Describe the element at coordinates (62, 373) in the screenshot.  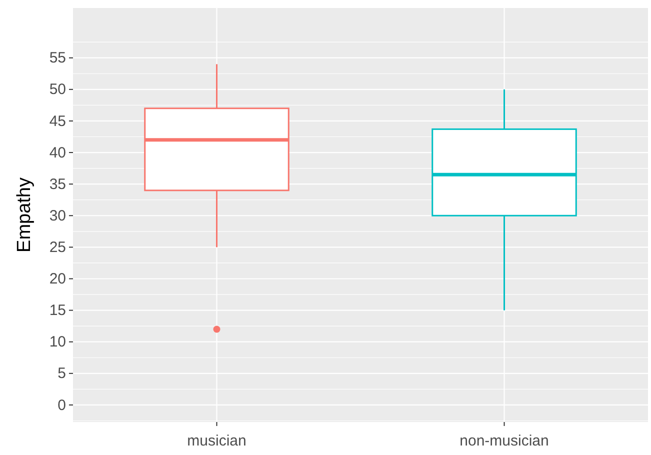
I see `y-tick-label: 5` at that location.